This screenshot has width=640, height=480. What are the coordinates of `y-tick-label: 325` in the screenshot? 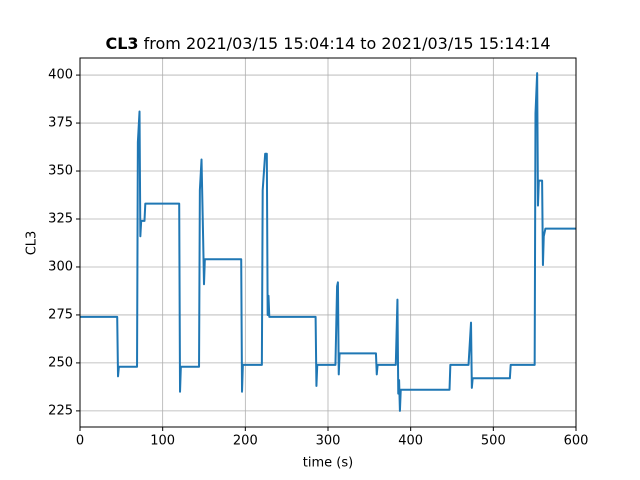 It's located at (60, 218).